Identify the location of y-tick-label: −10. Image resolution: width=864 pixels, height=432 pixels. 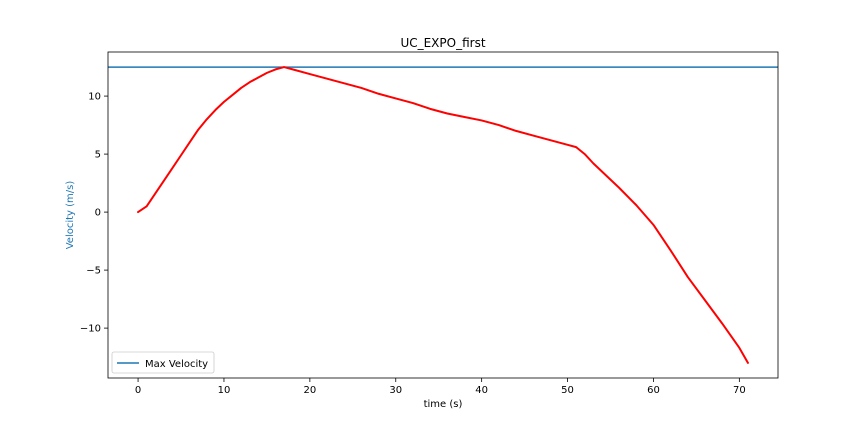
(90, 329).